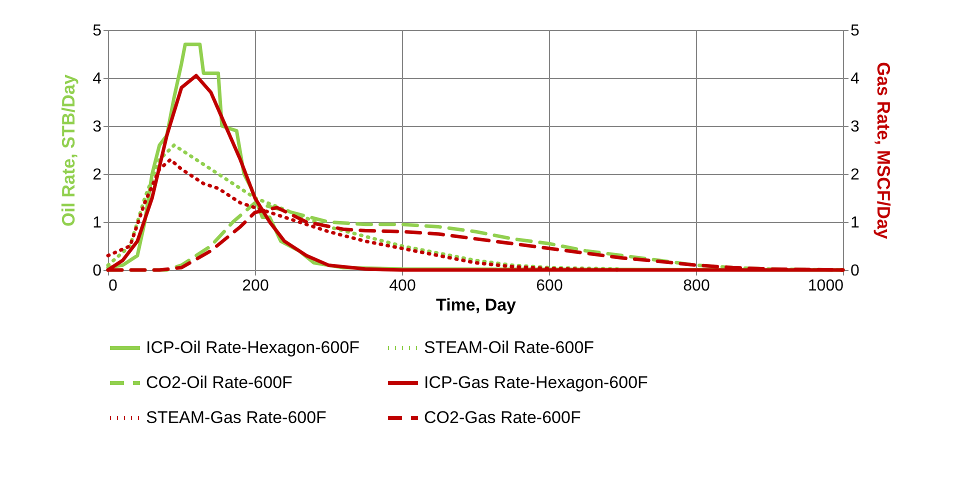  I want to click on x-tick-label: 400, so click(402, 286).